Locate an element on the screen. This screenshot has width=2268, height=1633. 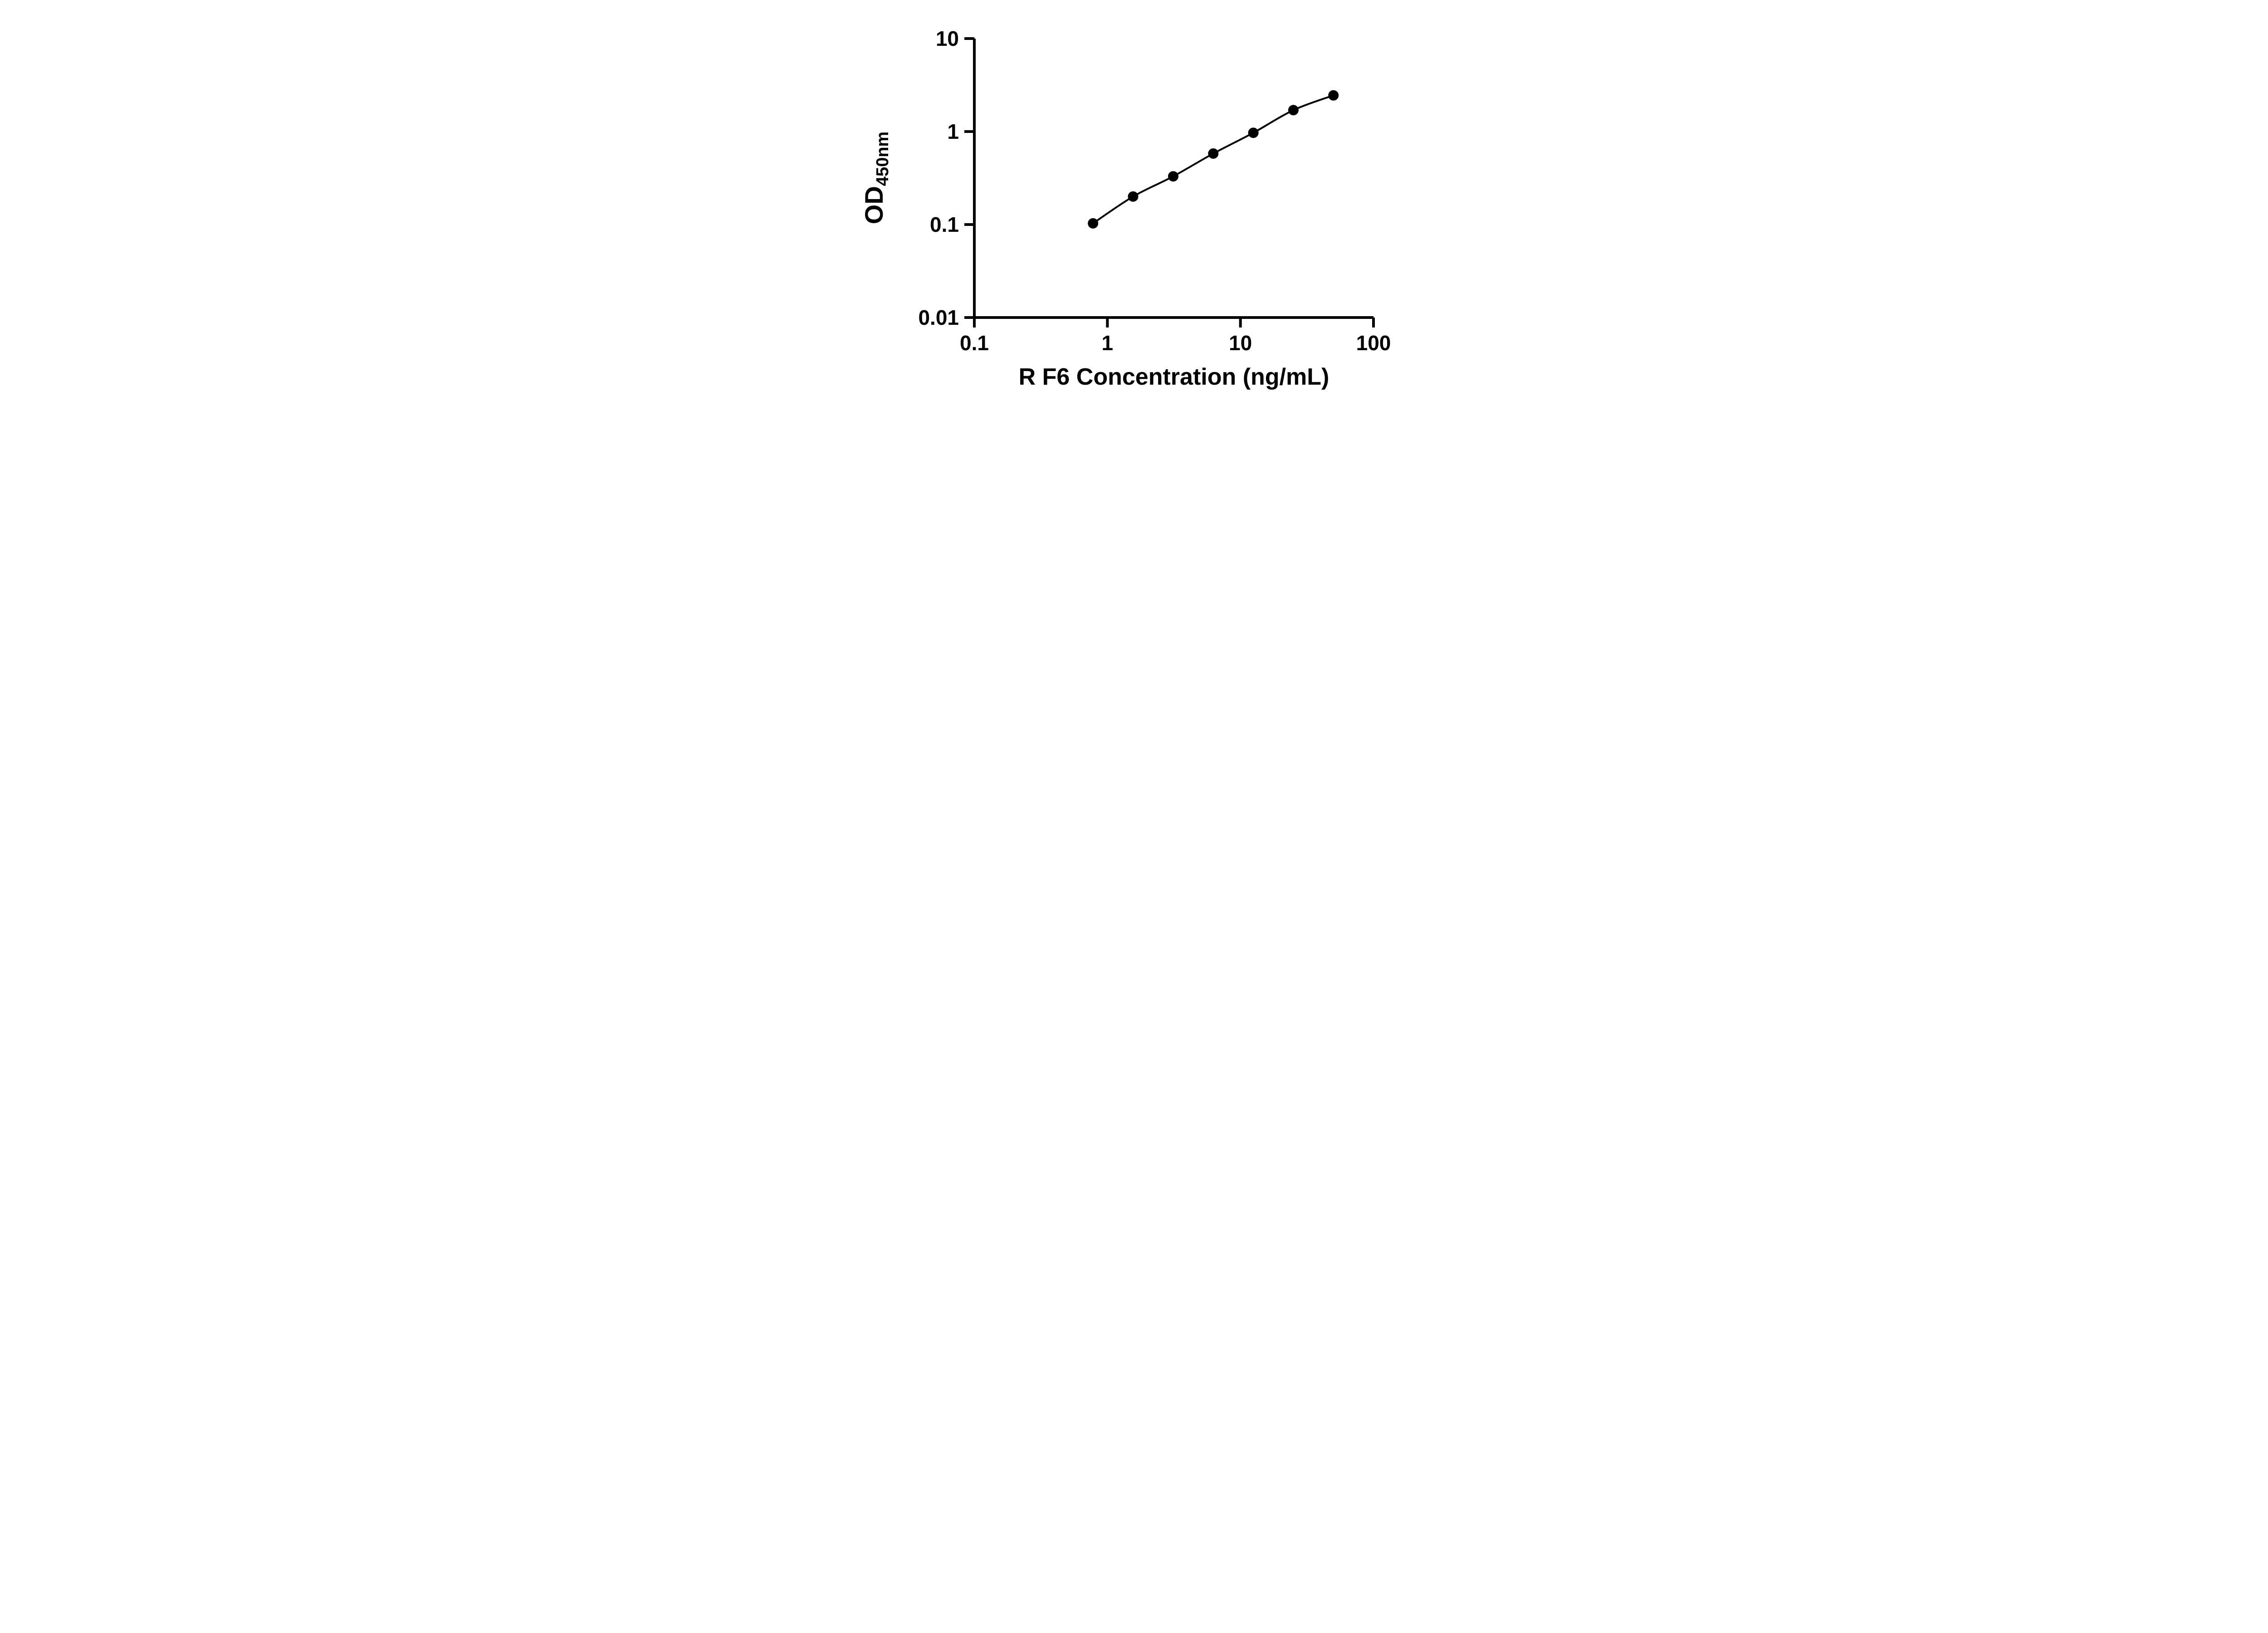
x-tick-label: 100 is located at coordinates (1373, 343).